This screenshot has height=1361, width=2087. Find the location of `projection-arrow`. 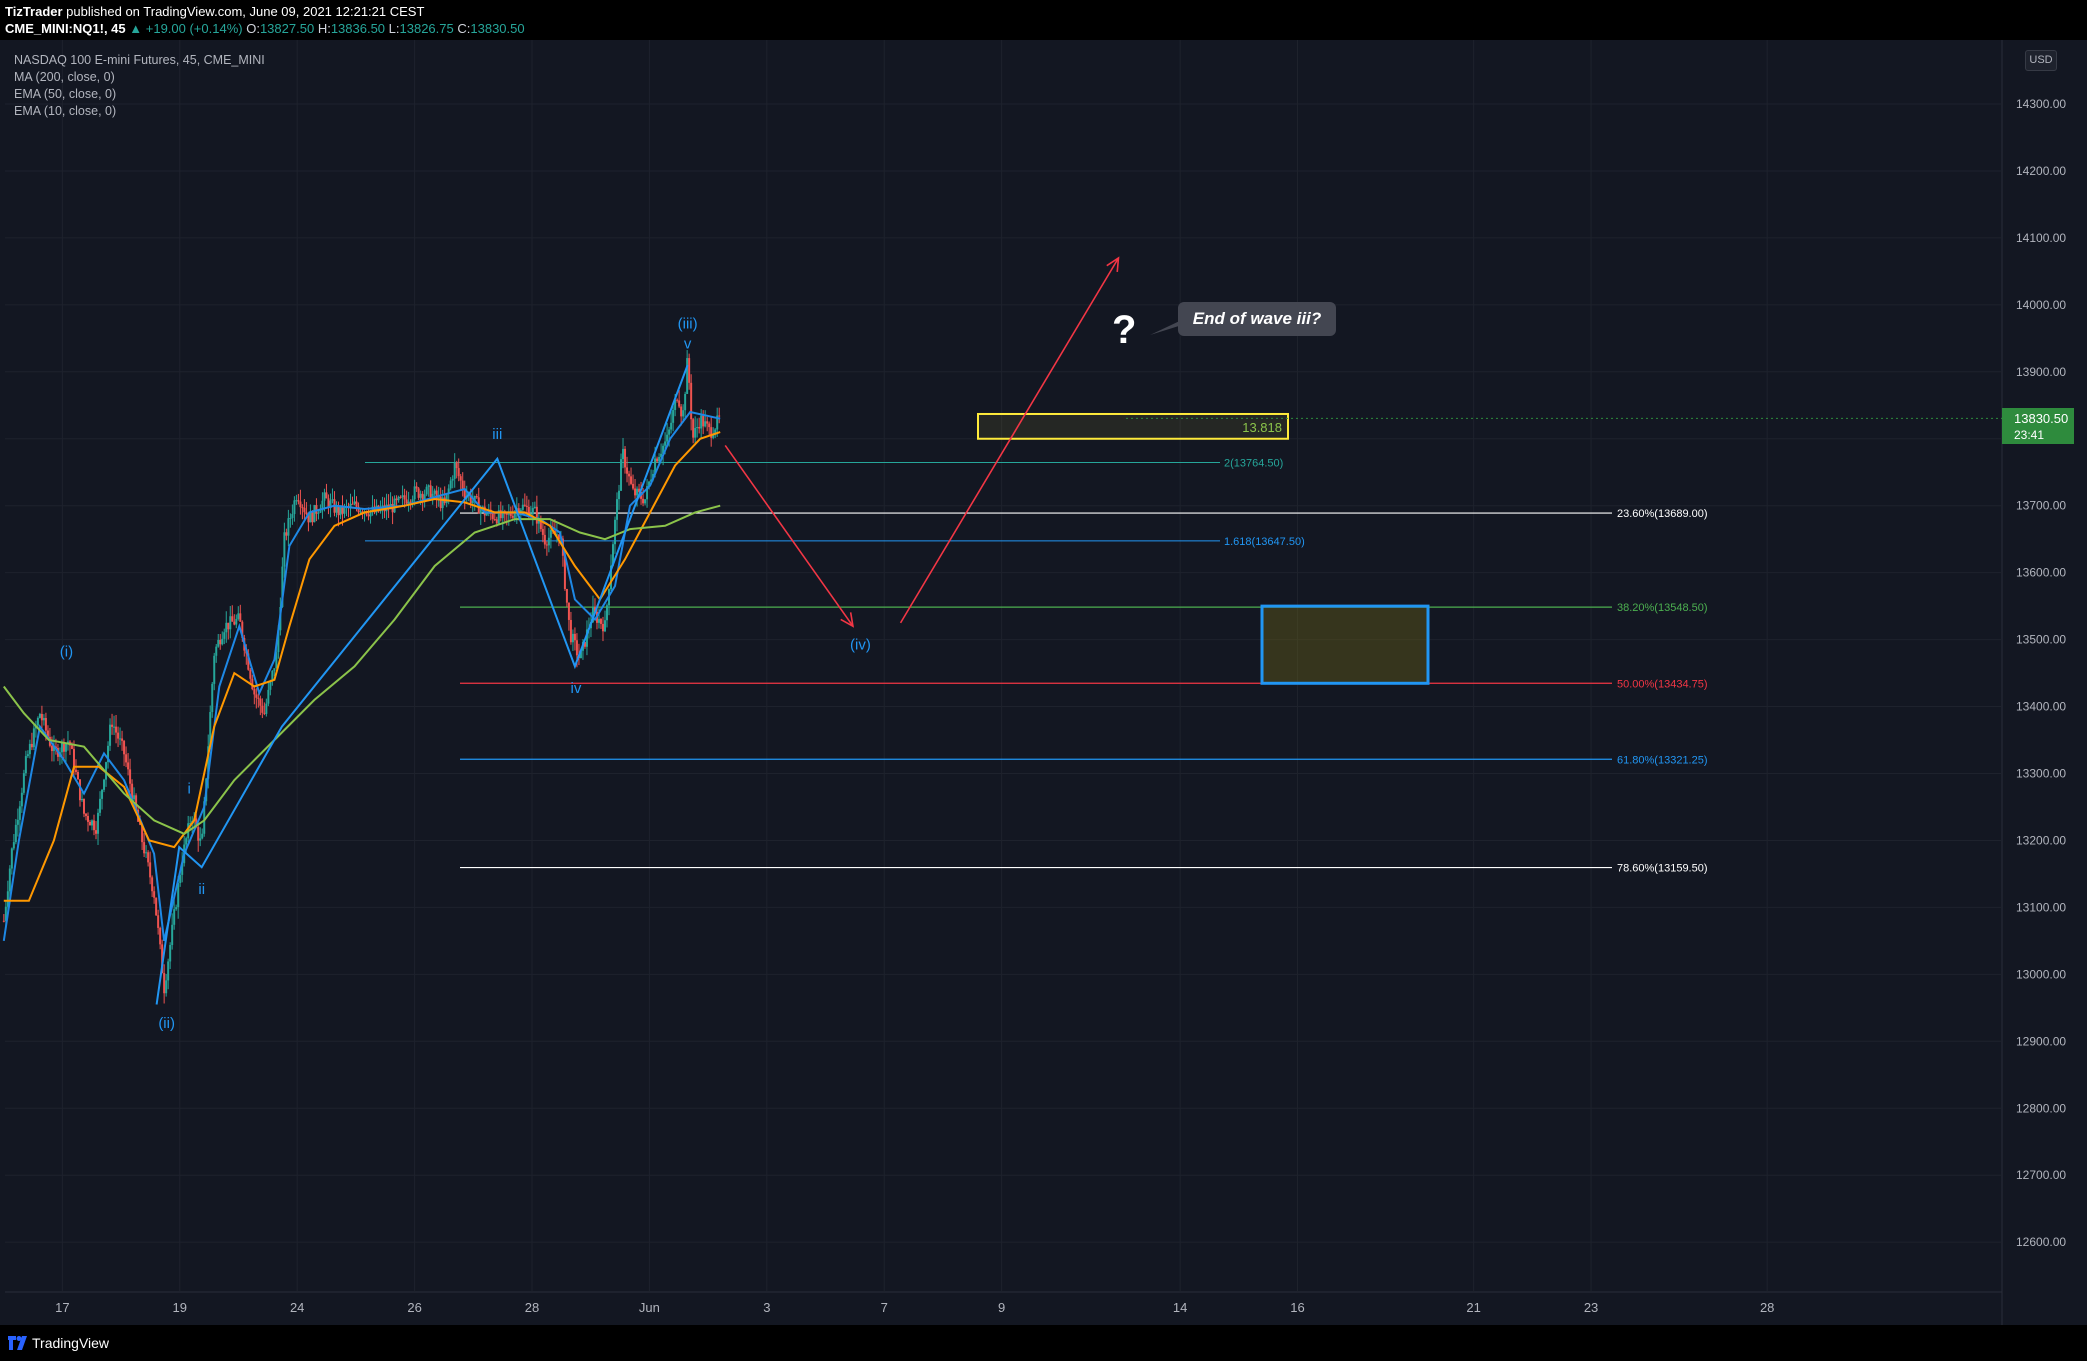

projection-arrow is located at coordinates (789, 535).